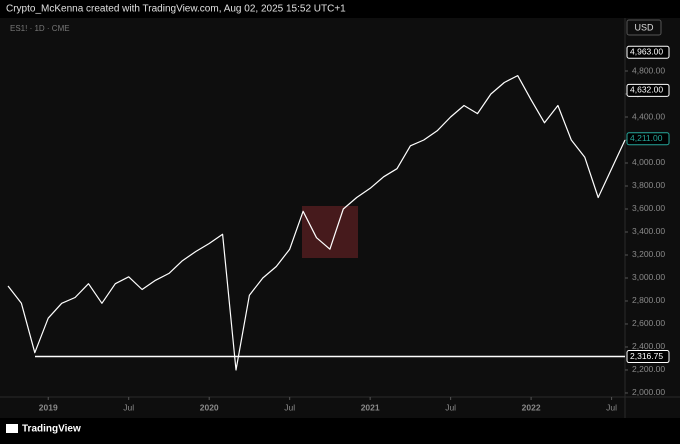 This screenshot has height=444, width=680. I want to click on y-tick-label: 2,000.00, so click(648, 392).